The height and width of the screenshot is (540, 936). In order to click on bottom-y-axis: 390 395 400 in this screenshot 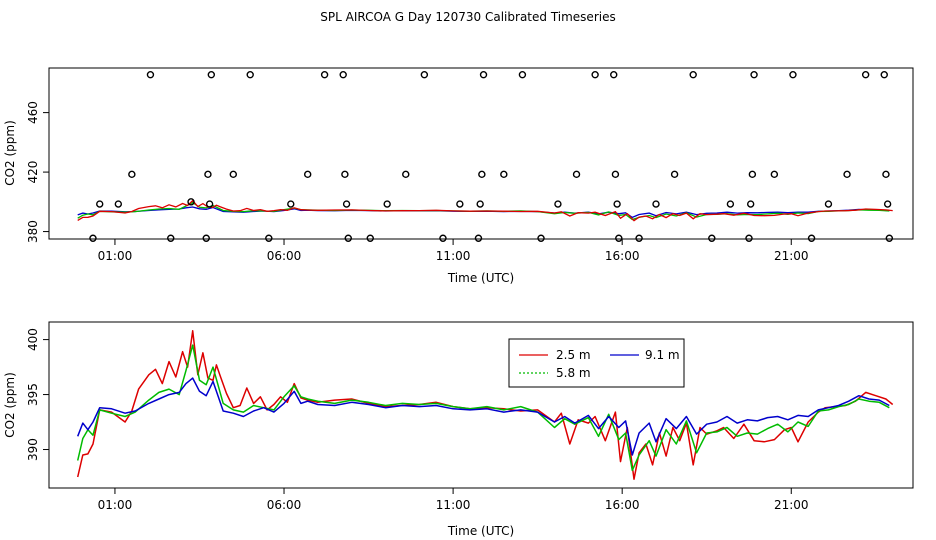, I will do `click(37, 394)`.